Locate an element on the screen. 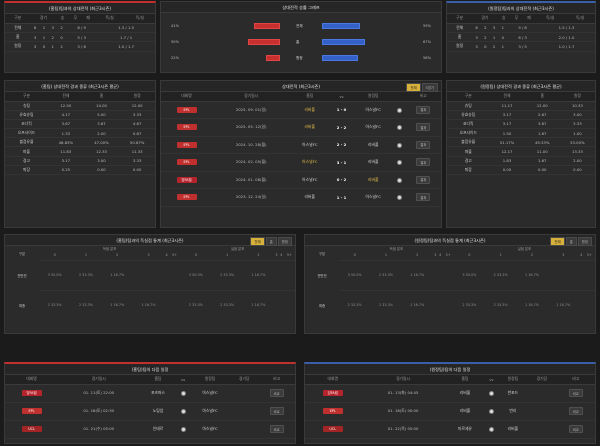 The height and width of the screenshot is (446, 600). match-date: 01. 11(토) 22:00 is located at coordinates (99, 393).